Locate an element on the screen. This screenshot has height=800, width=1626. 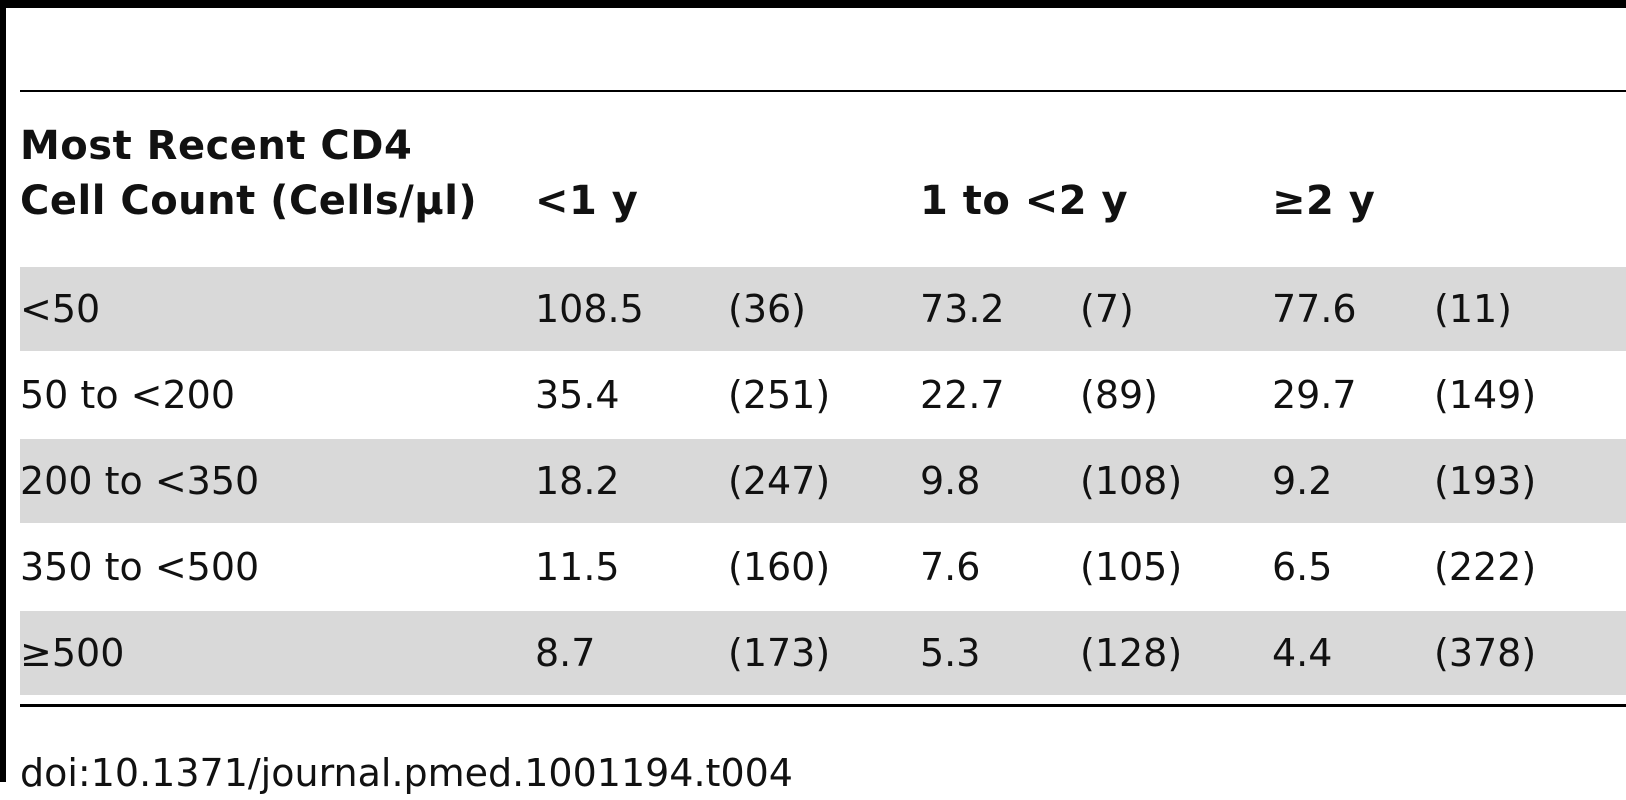
cell-1to2y-rate: 22.7 is located at coordinates (962, 395).